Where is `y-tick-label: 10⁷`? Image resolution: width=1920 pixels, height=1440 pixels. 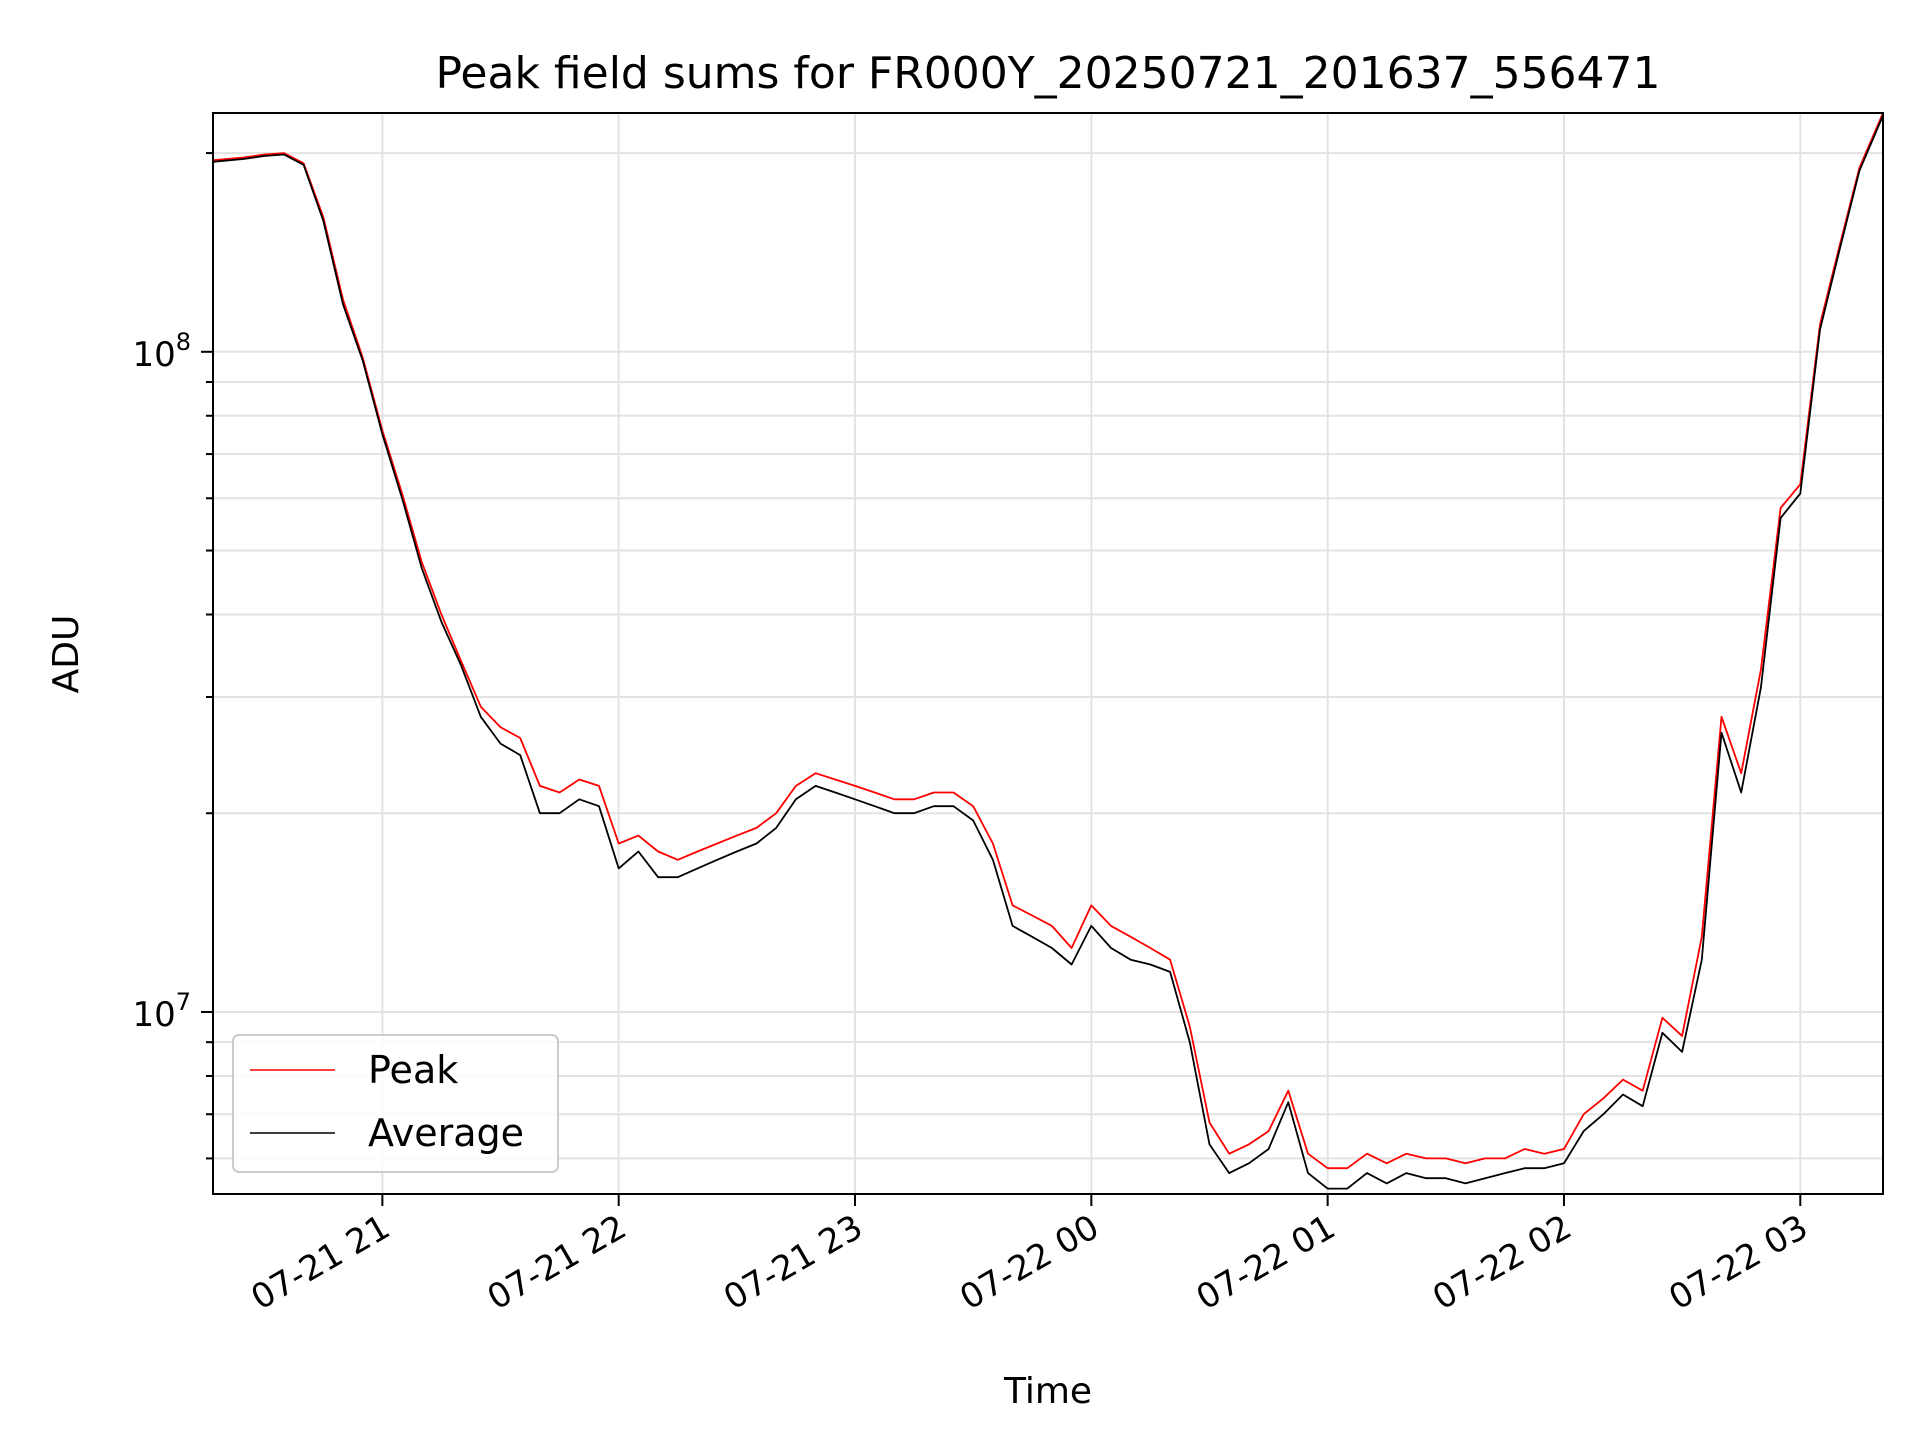
y-tick-label: 10⁷ is located at coordinates (161, 1011).